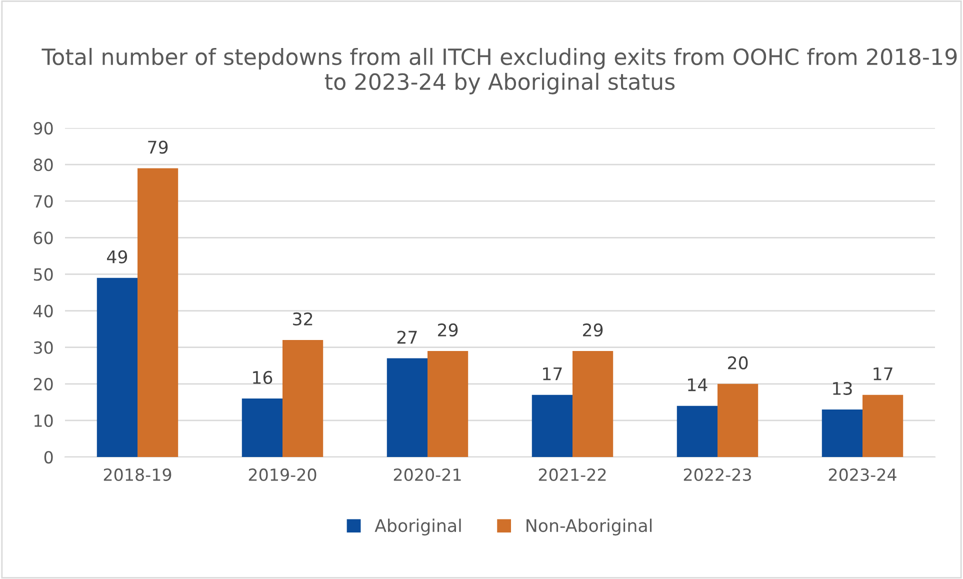 This screenshot has width=963, height=579. I want to click on y-tick-label: 0, so click(48, 457).